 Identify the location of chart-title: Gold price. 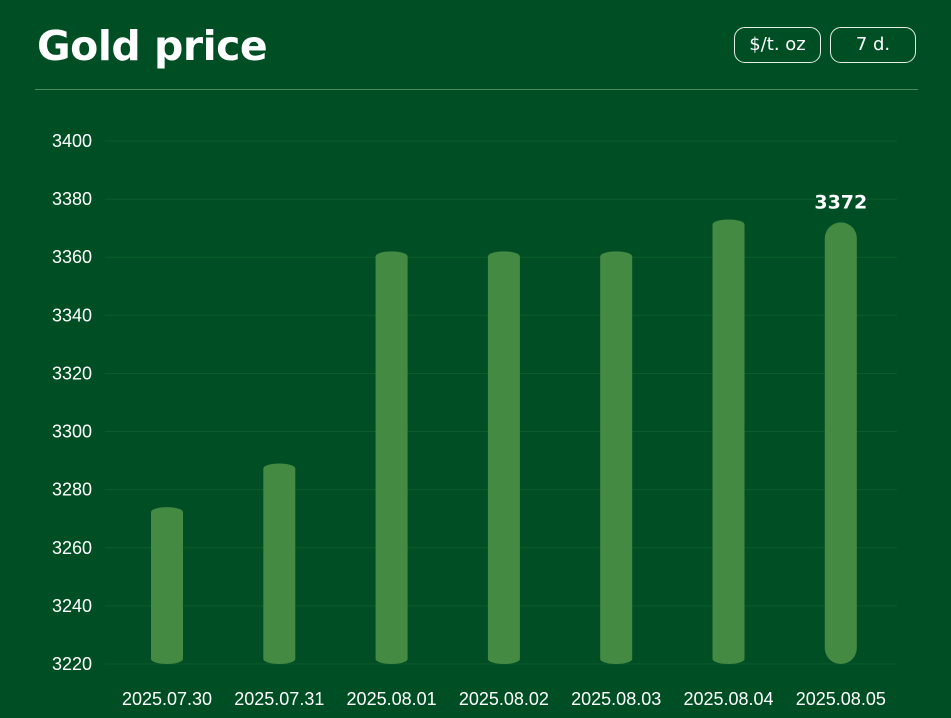
(152, 46).